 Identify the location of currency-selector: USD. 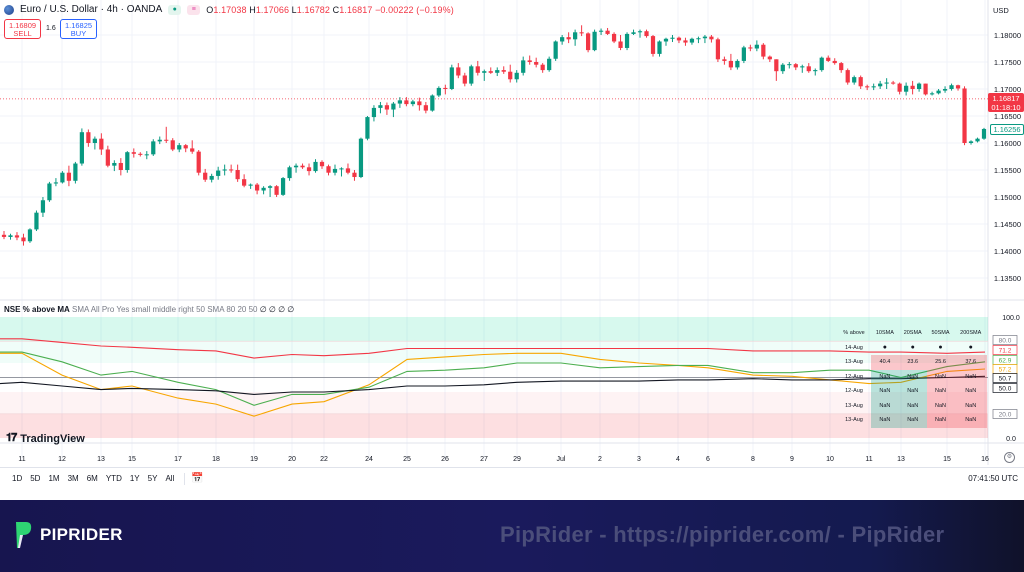
(1001, 10).